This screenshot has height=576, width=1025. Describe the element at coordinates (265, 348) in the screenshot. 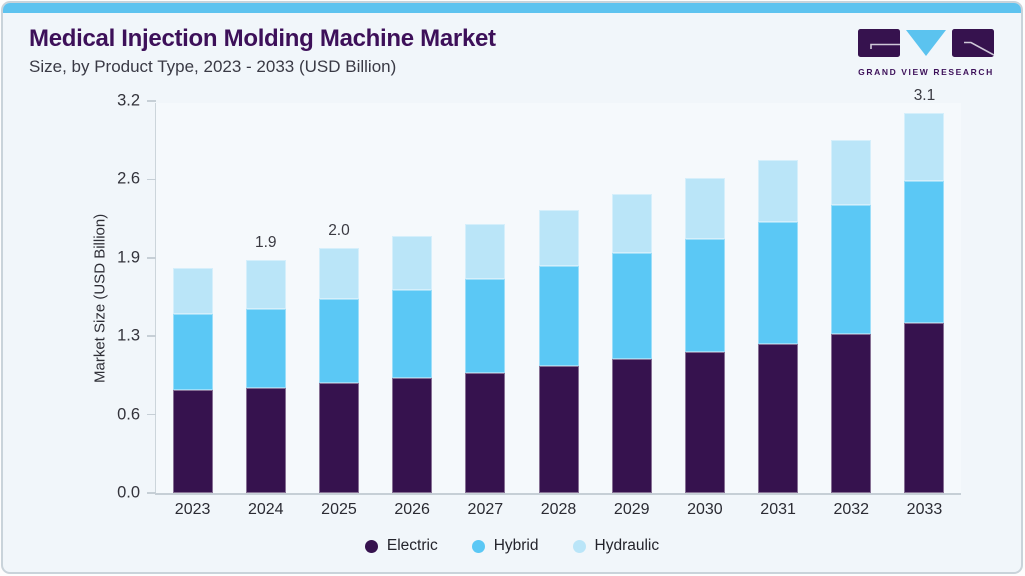

I see `bar-segment-hybrid-2024` at that location.